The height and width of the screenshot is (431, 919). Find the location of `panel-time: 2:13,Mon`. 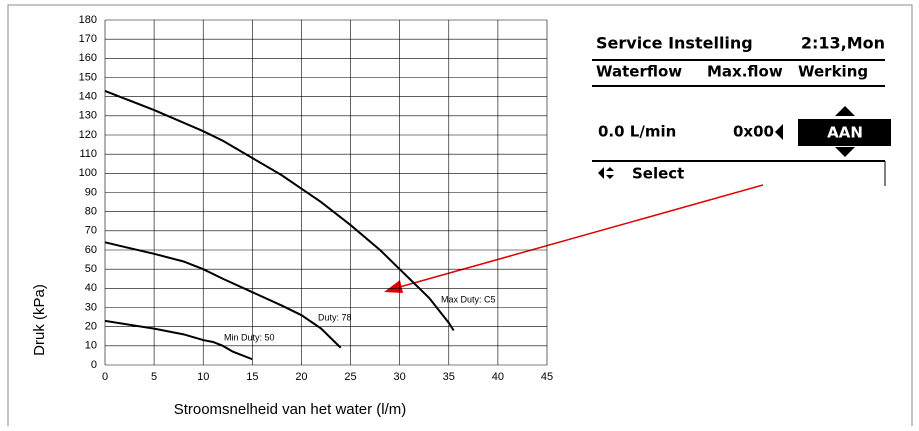

panel-time: 2:13,Mon is located at coordinates (843, 43).